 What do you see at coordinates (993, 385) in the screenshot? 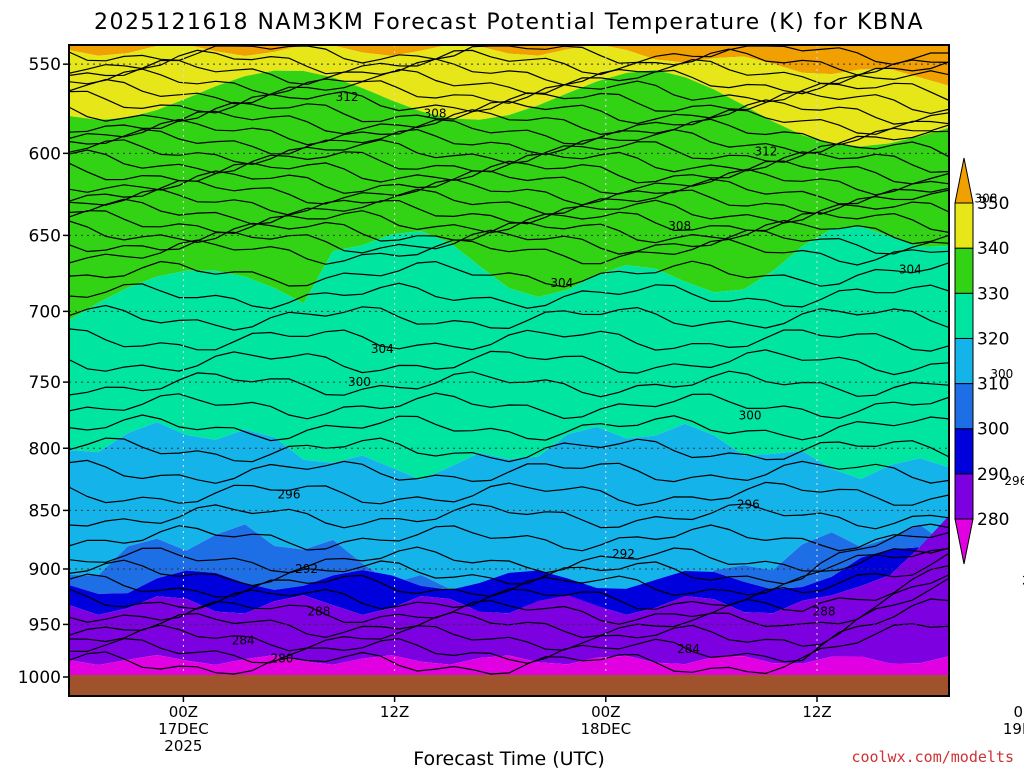
I see `colorbar-label: 310` at bounding box center [993, 385].